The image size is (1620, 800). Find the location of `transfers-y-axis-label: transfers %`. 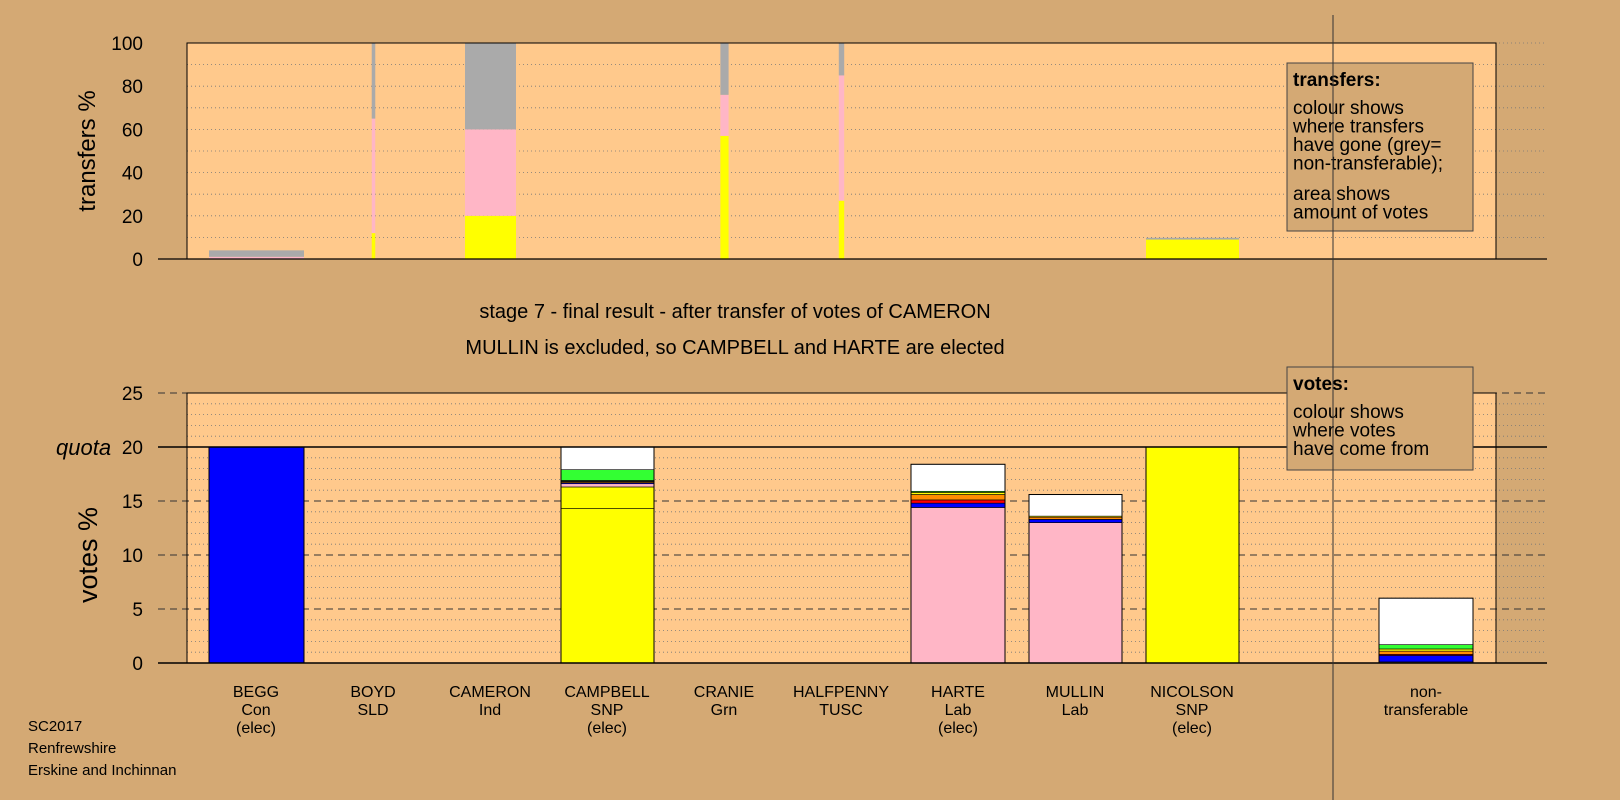

transfers-y-axis-label: transfers % is located at coordinates (87, 150).